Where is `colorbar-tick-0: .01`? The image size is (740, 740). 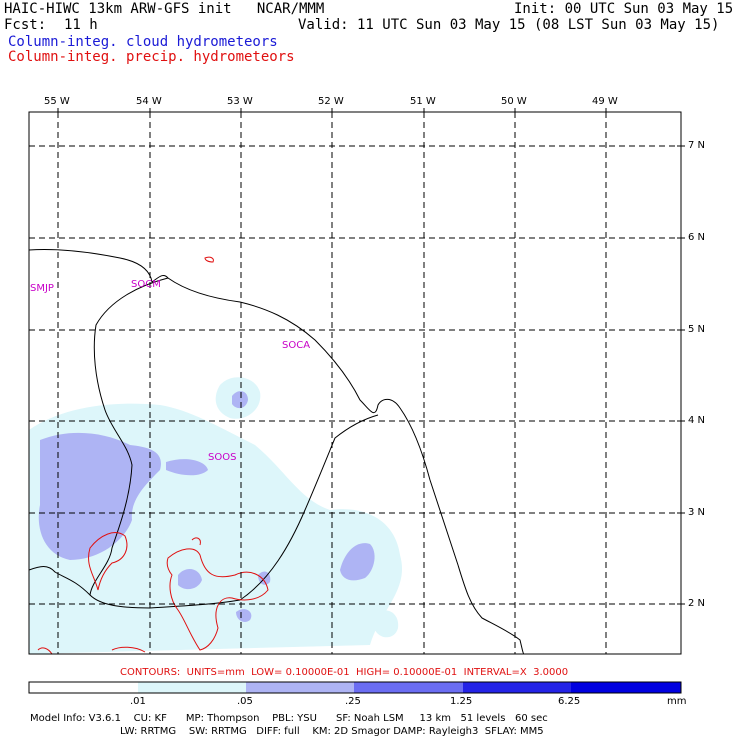
colorbar-tick-0: .01 is located at coordinates (138, 701).